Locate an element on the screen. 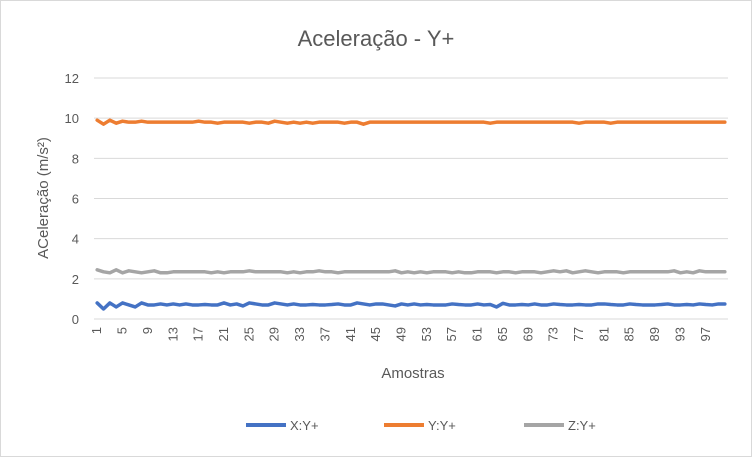  x-tick-label: 1 is located at coordinates (96, 330).